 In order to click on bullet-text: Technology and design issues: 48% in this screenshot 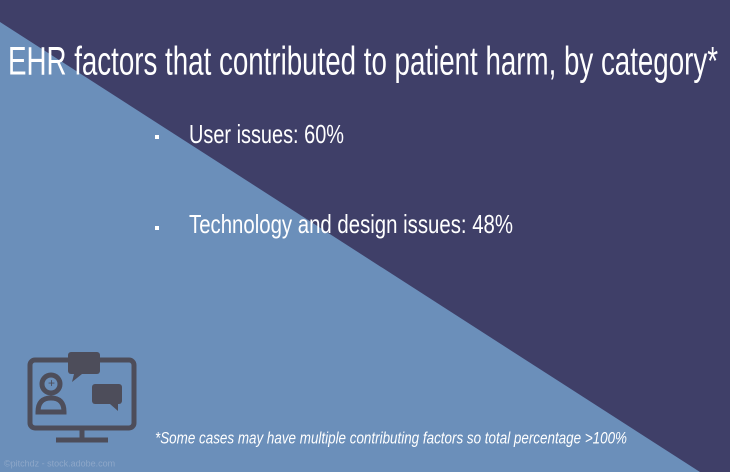, I will do `click(351, 224)`.